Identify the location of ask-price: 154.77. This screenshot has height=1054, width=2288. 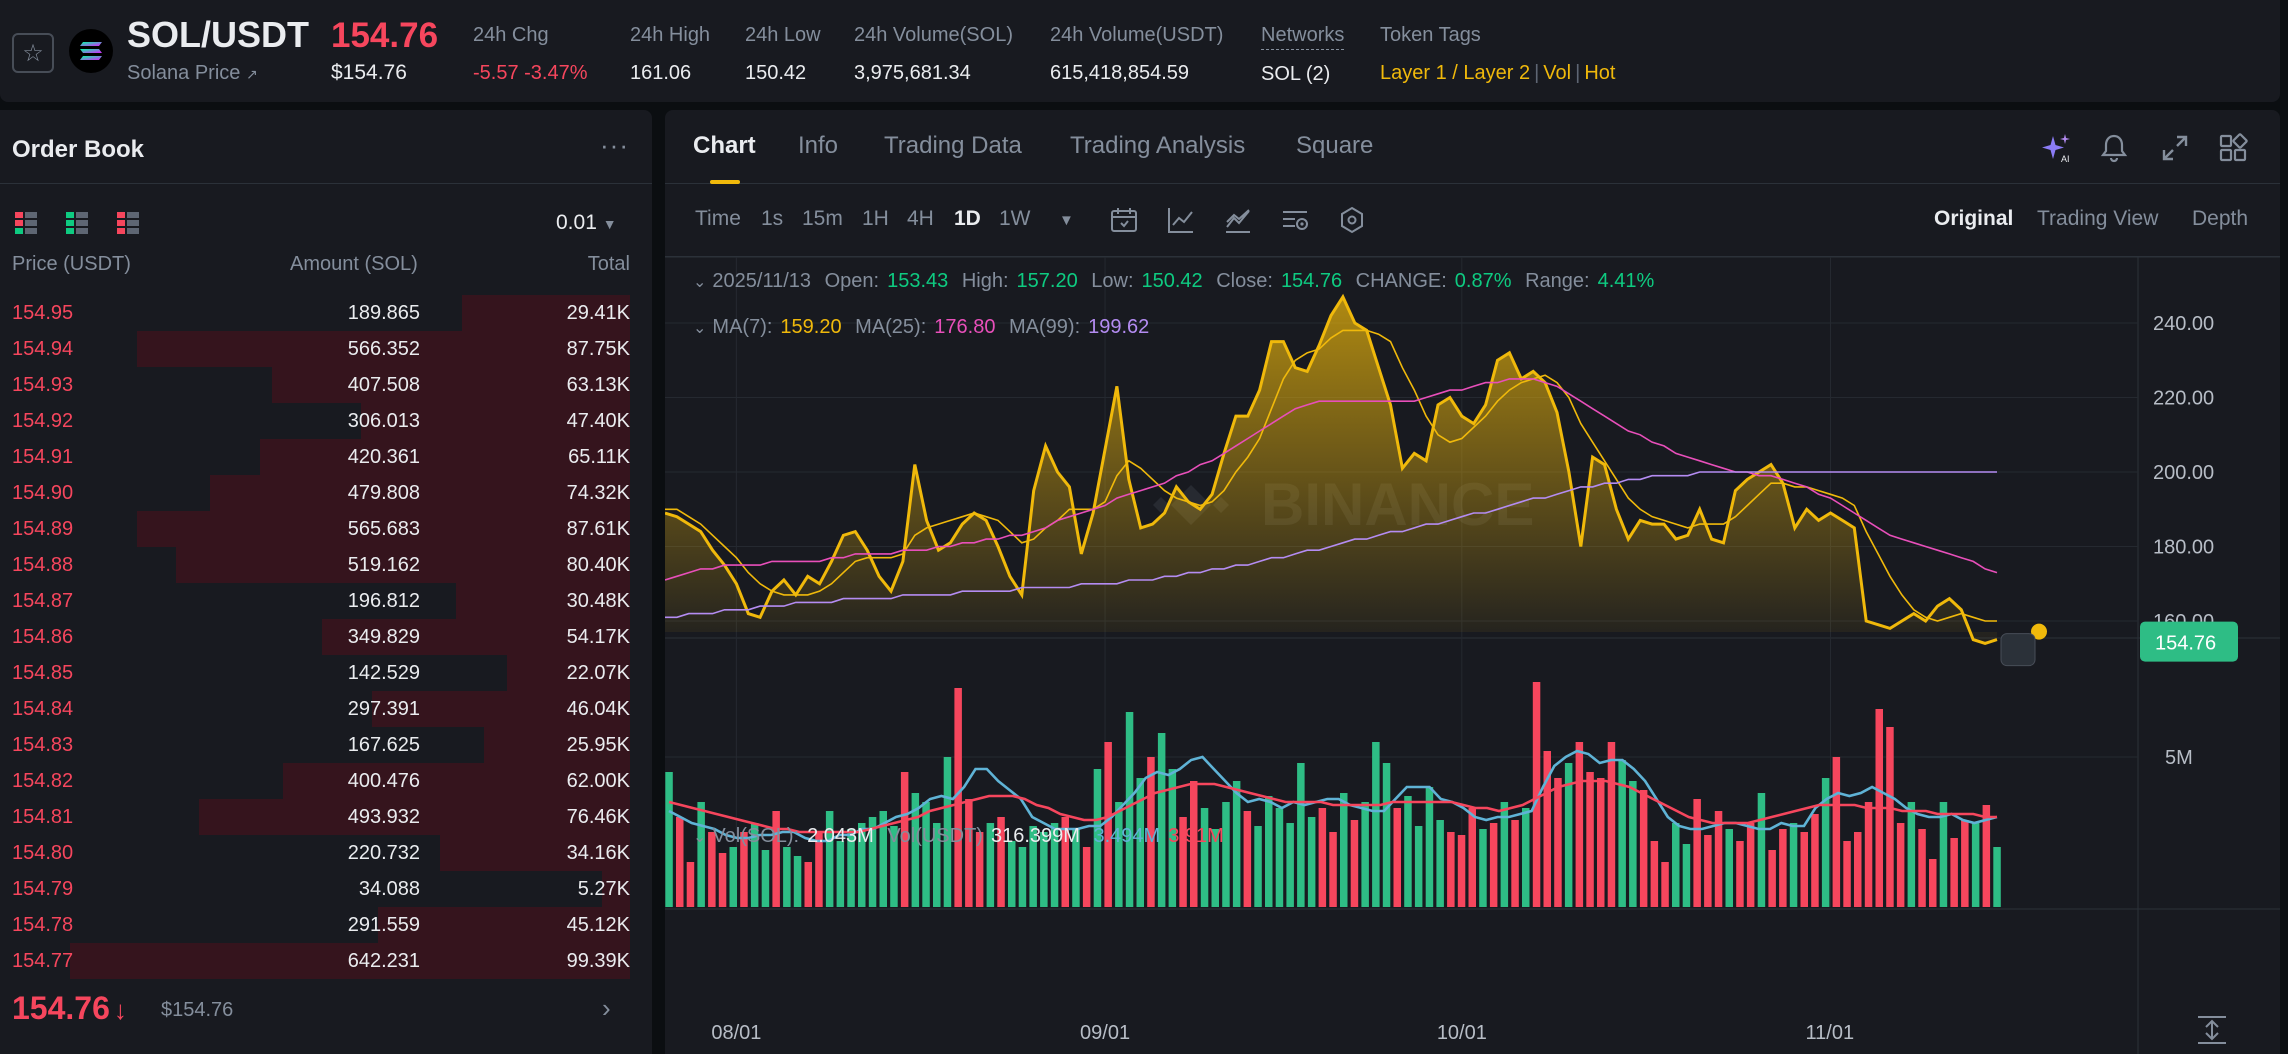
(43, 961).